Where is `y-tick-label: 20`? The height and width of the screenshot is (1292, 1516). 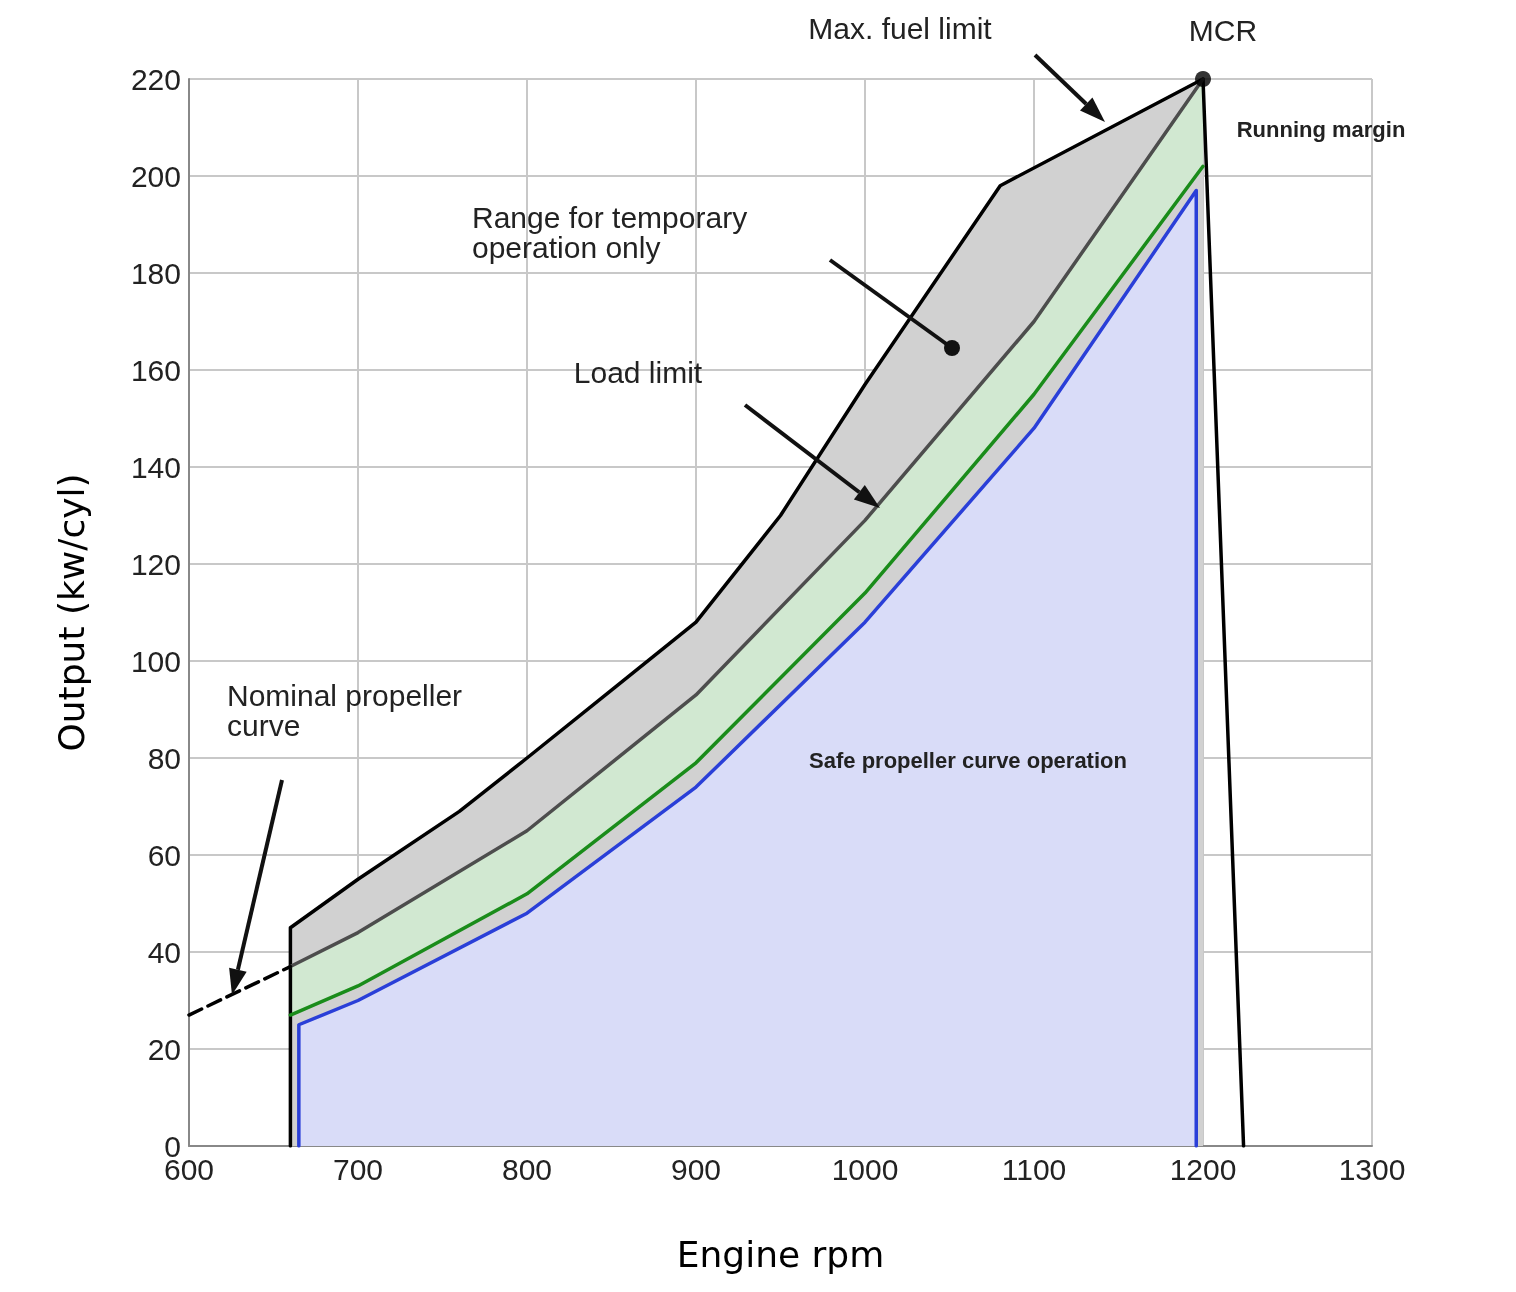 y-tick-label: 20 is located at coordinates (164, 1049).